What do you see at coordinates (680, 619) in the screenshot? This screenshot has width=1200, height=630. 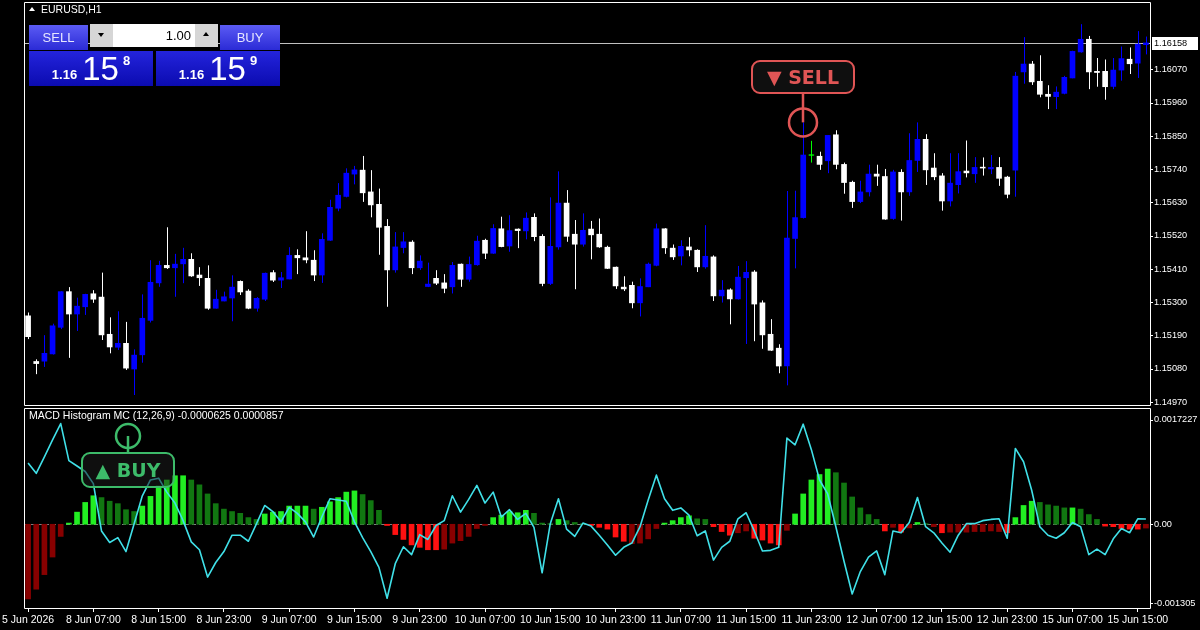 I see `x-tick-label: 11 Jun 07:00` at bounding box center [680, 619].